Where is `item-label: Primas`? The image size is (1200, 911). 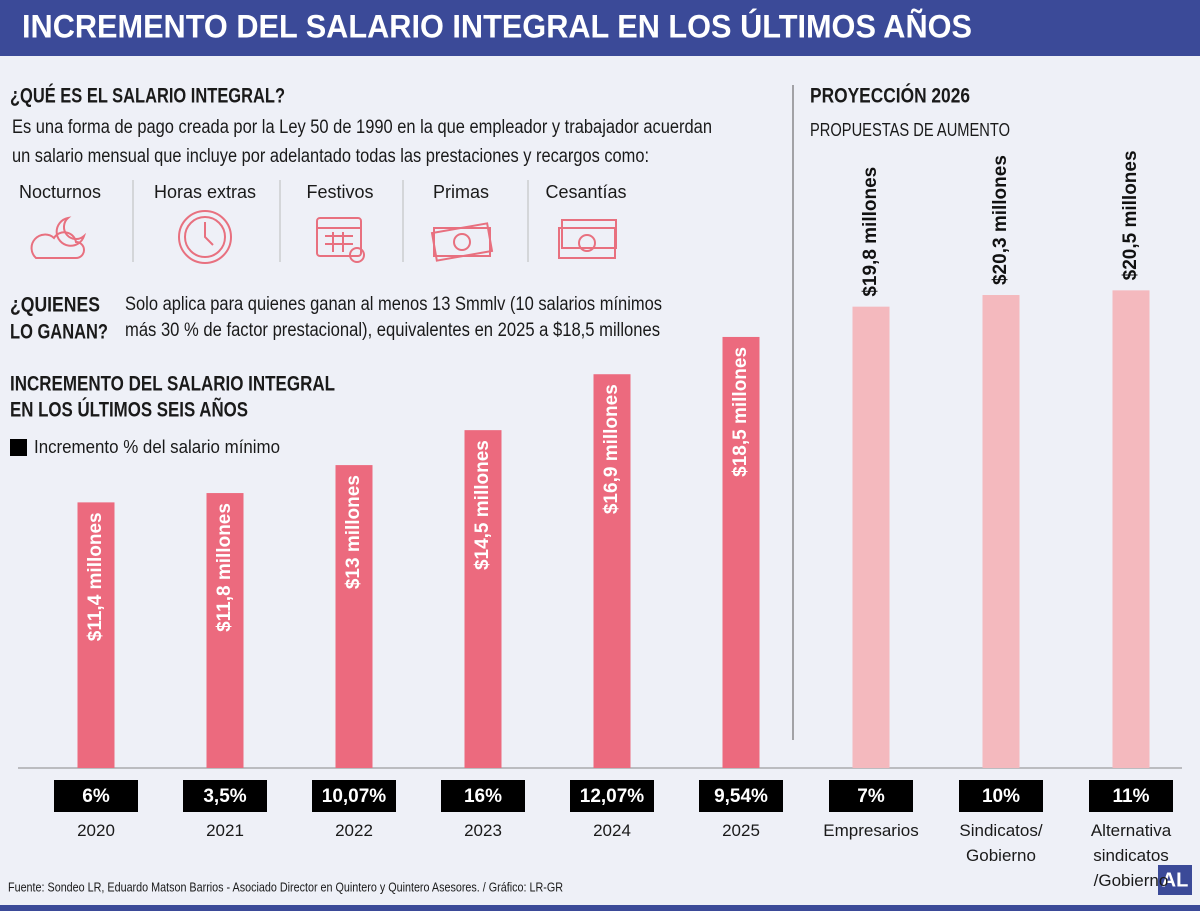 item-label: Primas is located at coordinates (461, 192).